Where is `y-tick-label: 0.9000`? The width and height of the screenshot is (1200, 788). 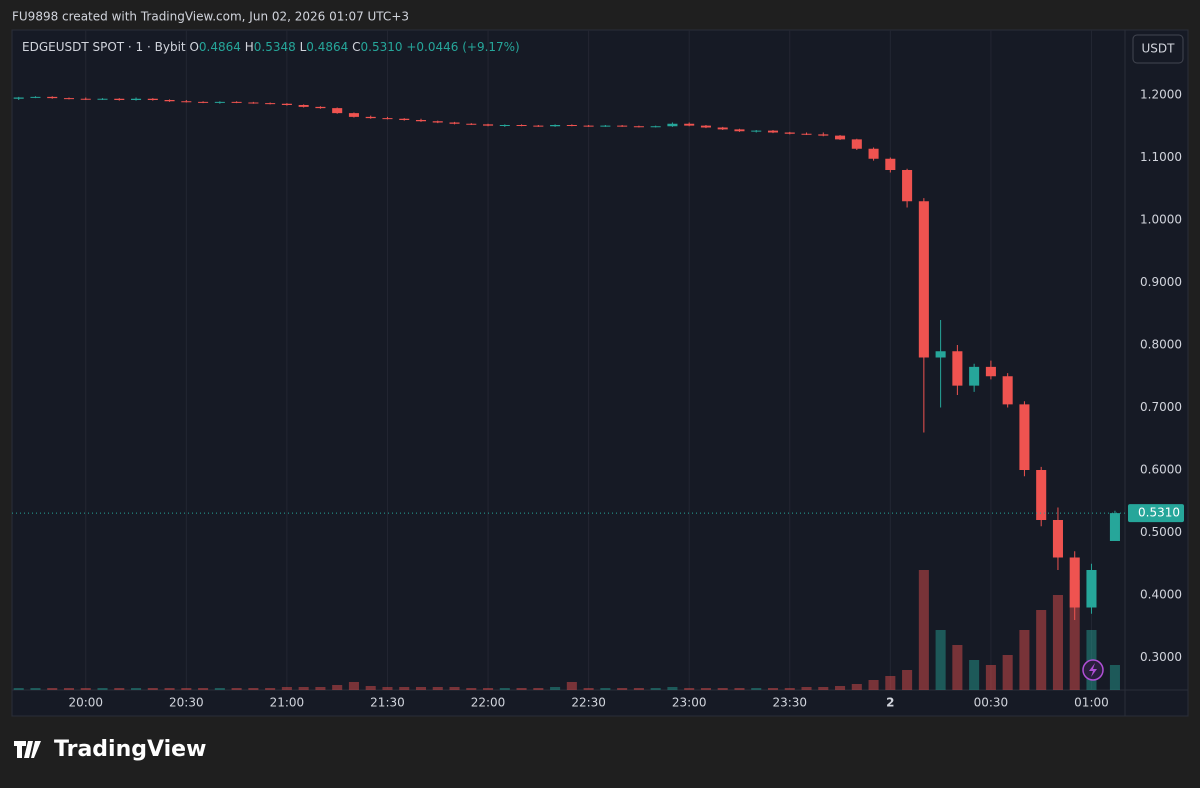 y-tick-label: 0.9000 is located at coordinates (1161, 282).